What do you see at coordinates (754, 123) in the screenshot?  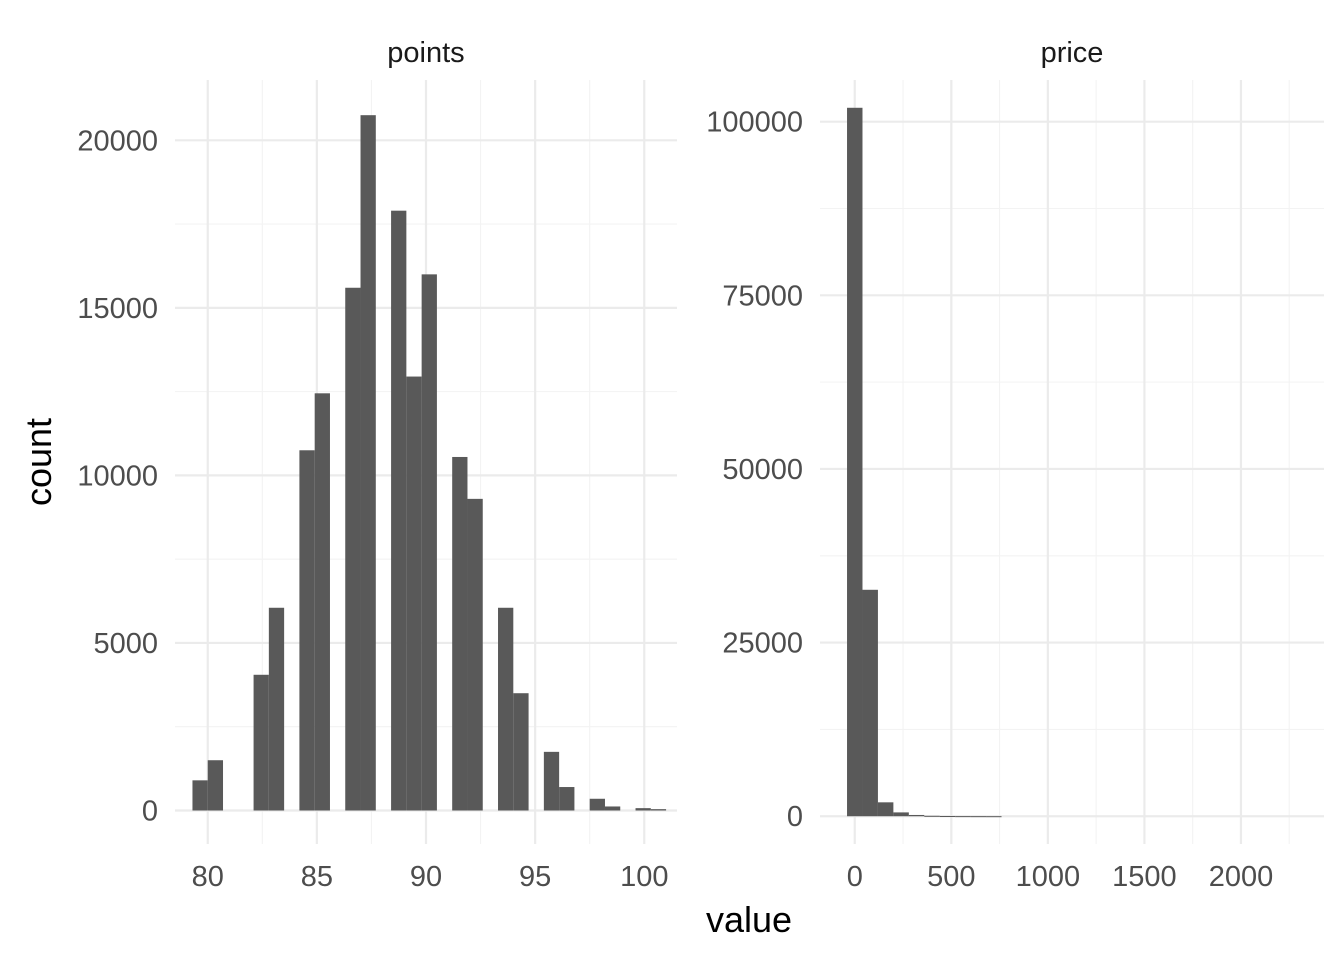 I see `y-tick-label: 100000` at bounding box center [754, 123].